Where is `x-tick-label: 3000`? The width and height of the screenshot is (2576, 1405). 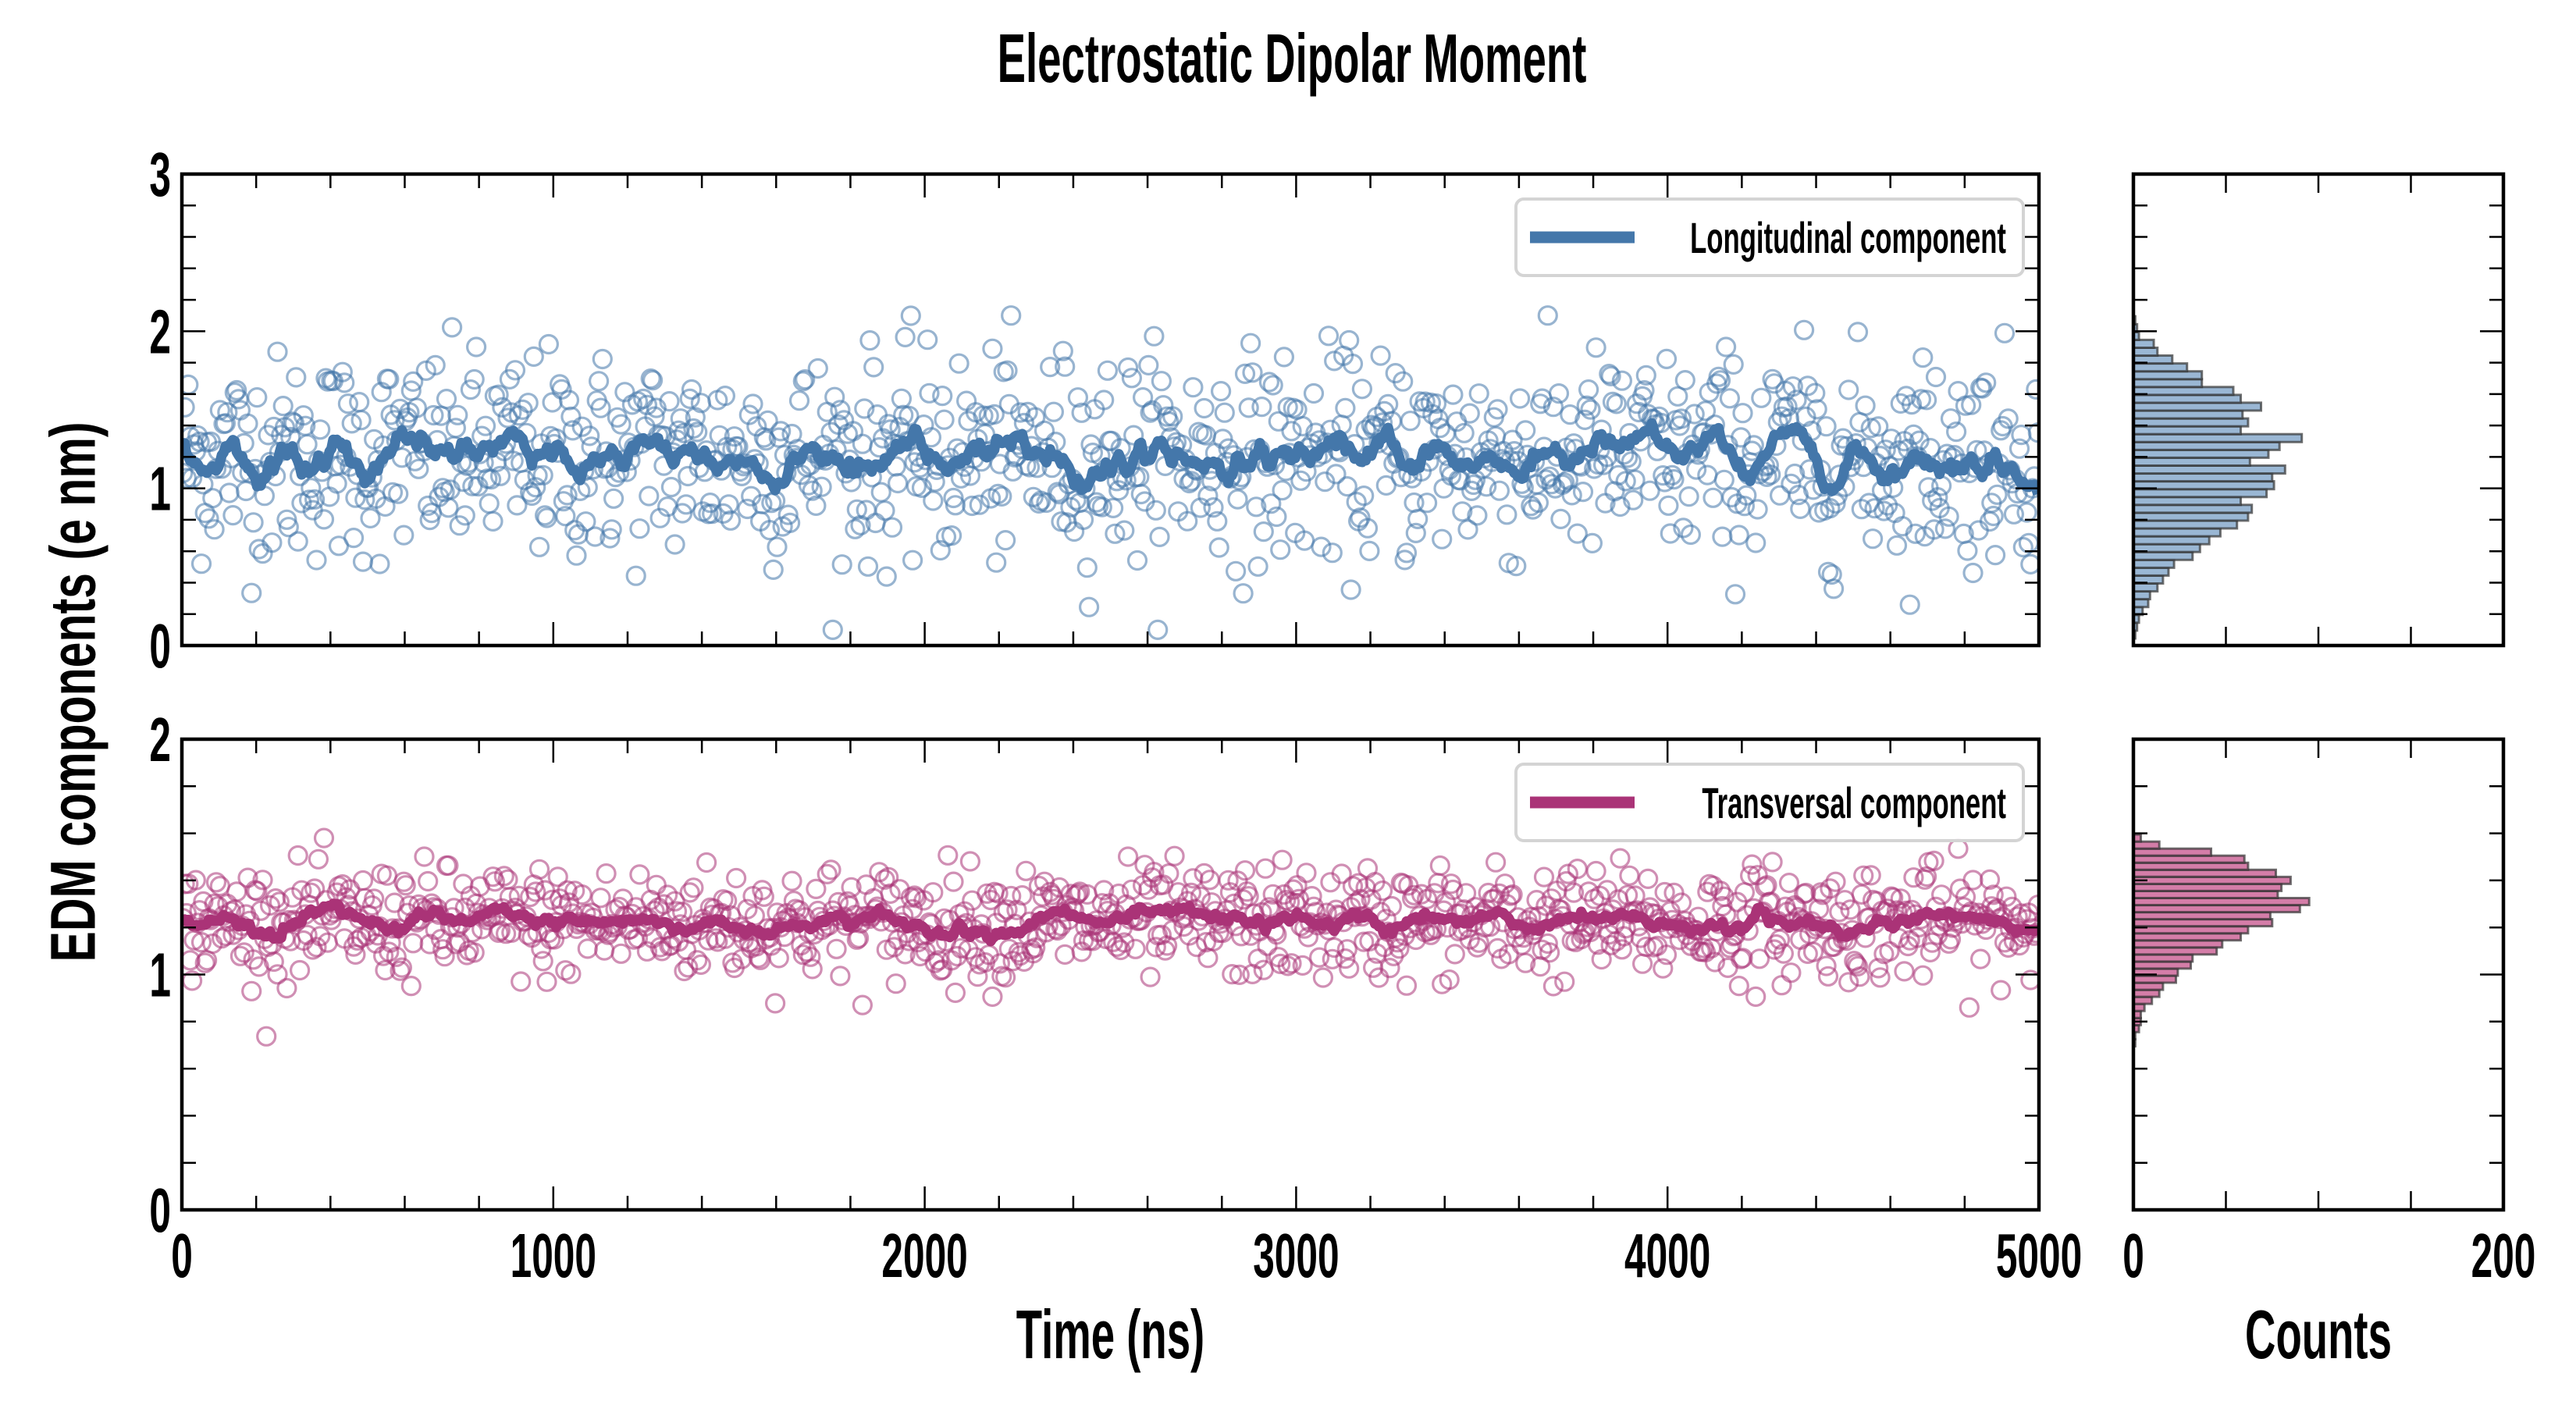 x-tick-label: 3000 is located at coordinates (1296, 1256).